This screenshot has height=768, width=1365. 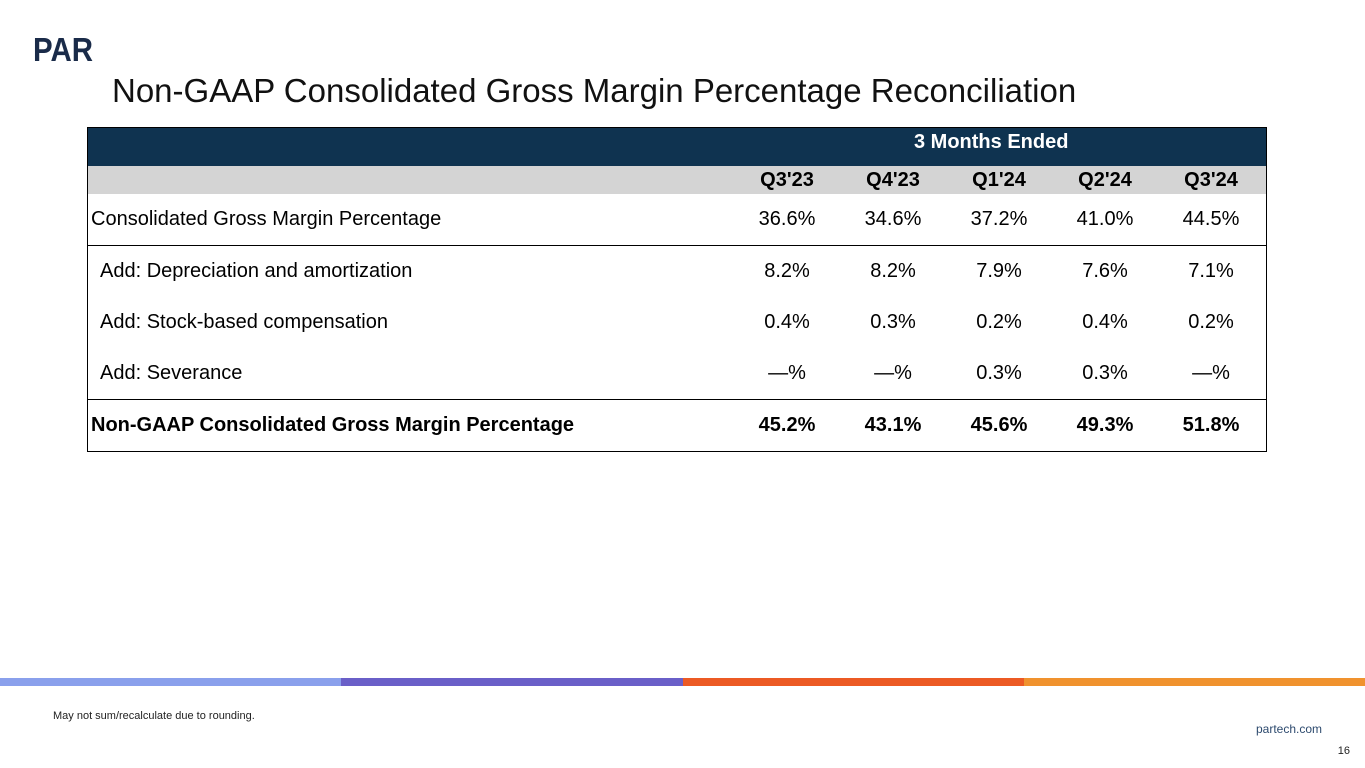 I want to click on quarter-header: Q2'24, so click(x=1105, y=180).